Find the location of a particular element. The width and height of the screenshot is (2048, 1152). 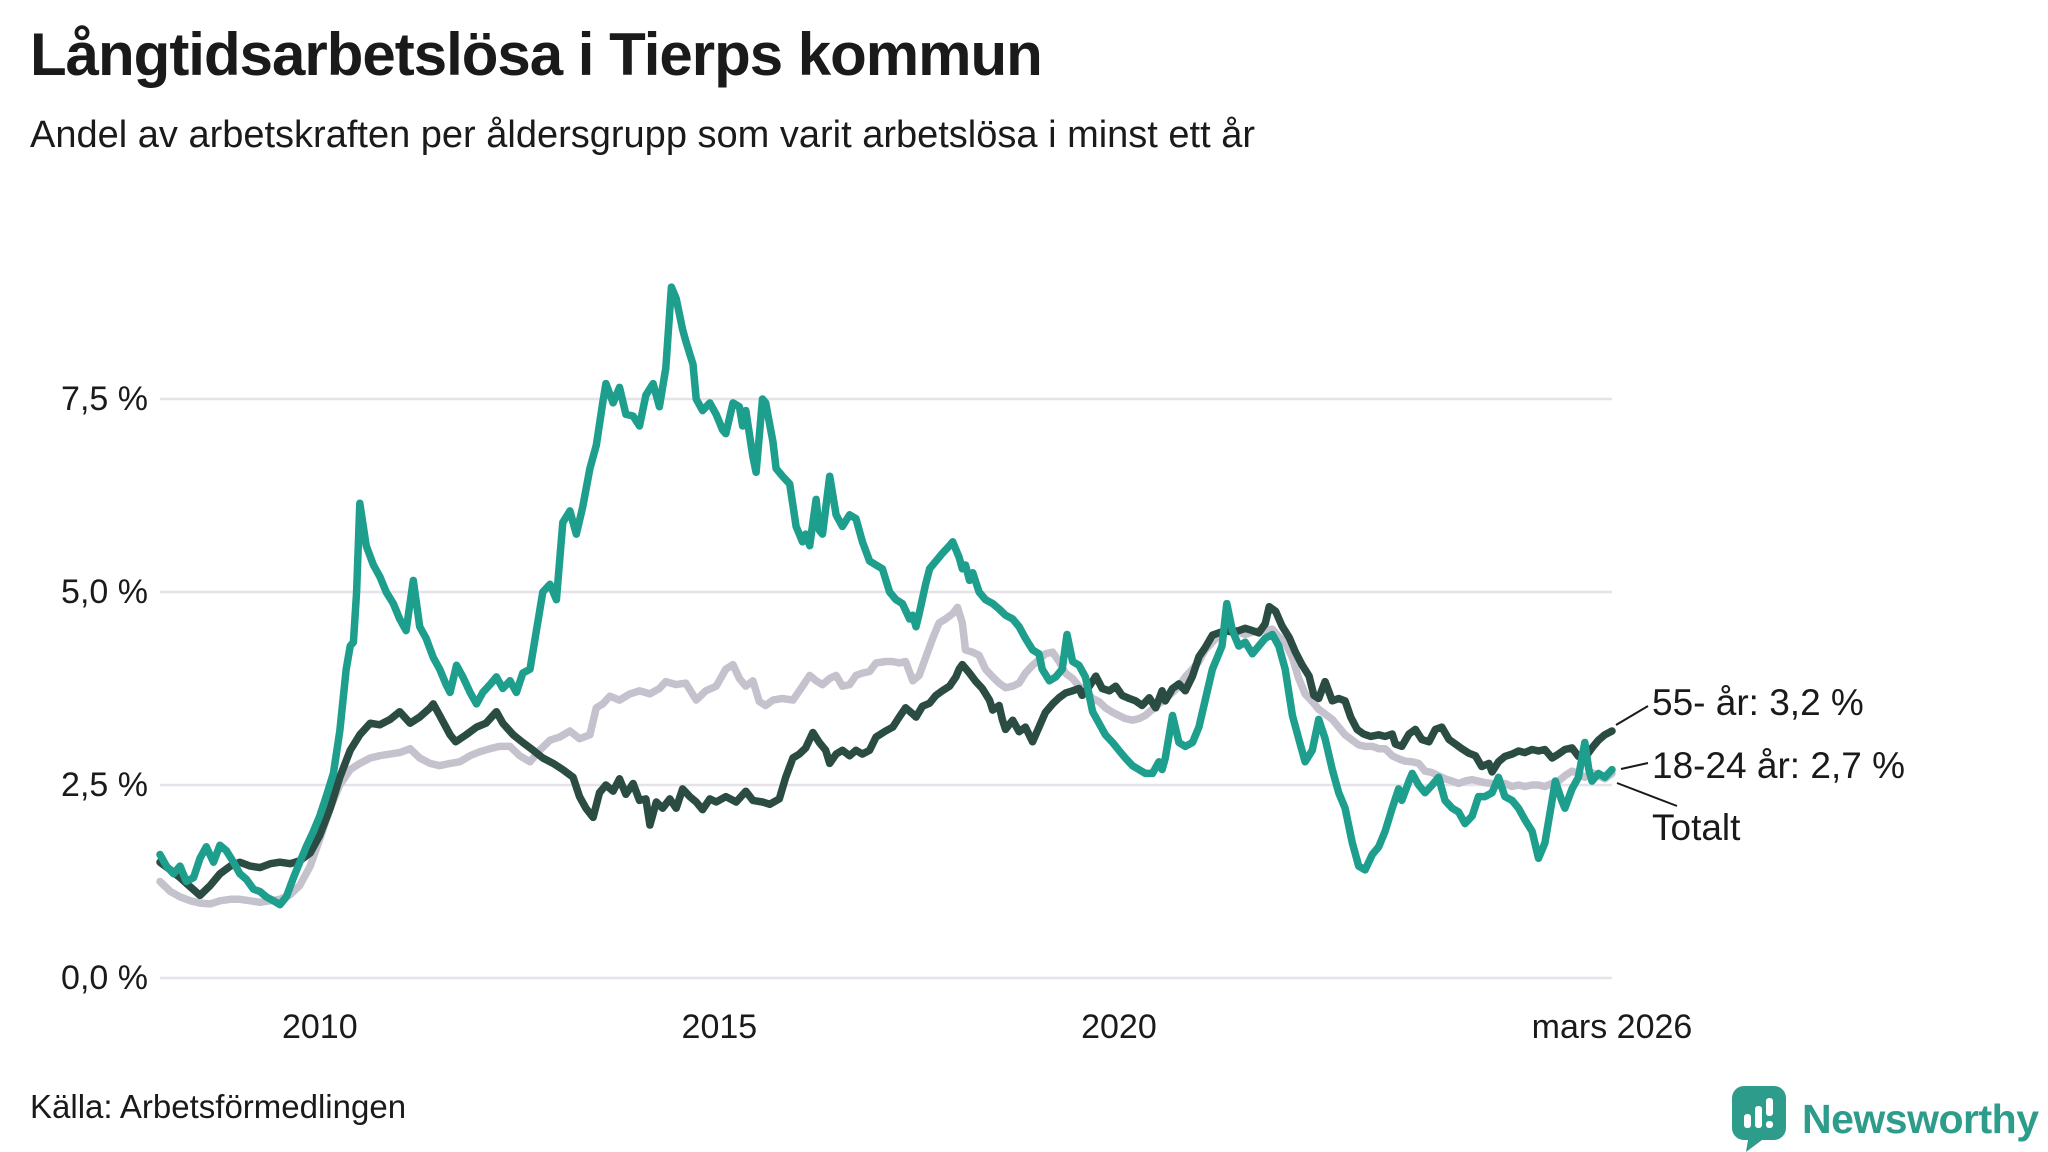

series-annotation: Totalt is located at coordinates (1696, 827).